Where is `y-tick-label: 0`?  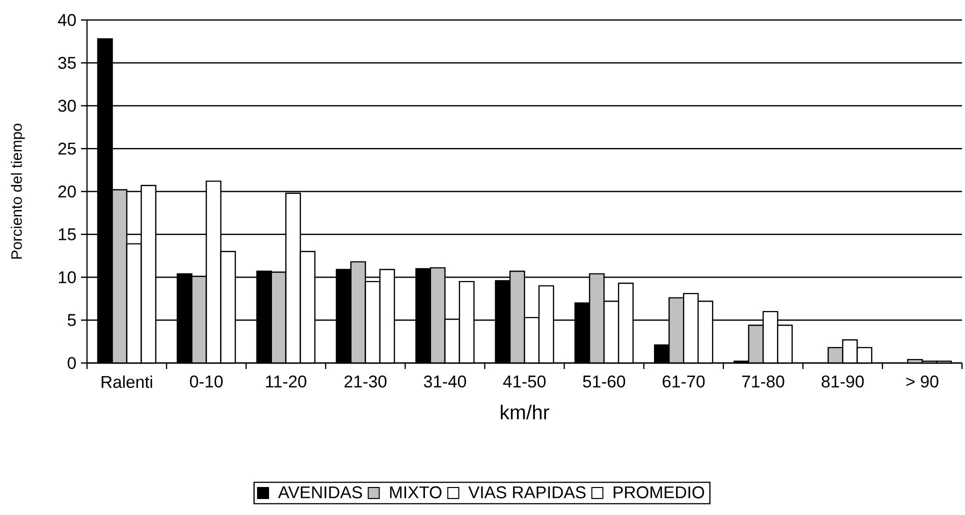 y-tick-label: 0 is located at coordinates (72, 363).